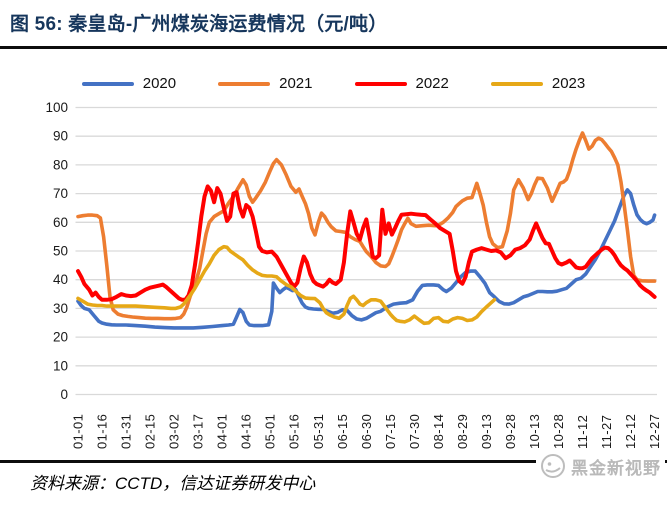  Describe the element at coordinates (60, 222) in the screenshot. I see `y-axis-tick-label: 60` at that location.